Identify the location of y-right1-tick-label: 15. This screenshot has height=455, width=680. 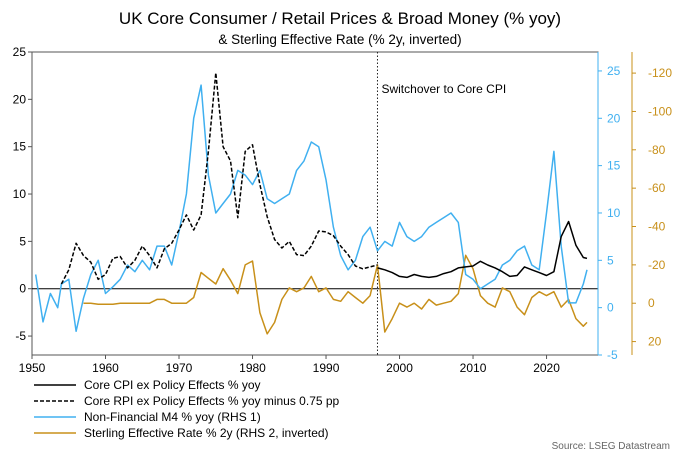
(614, 166).